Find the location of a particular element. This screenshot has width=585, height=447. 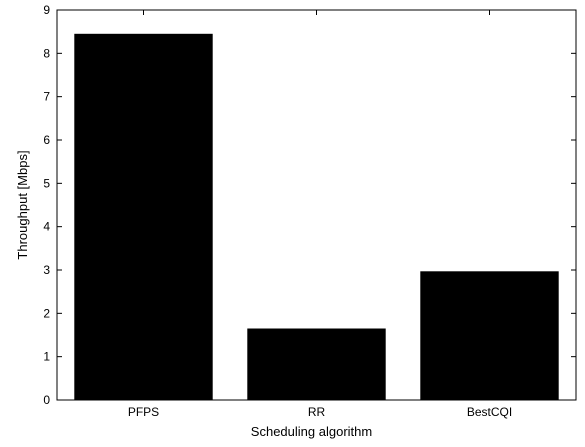

y-axis-label: Throughput [Mbps] is located at coordinates (22, 204).